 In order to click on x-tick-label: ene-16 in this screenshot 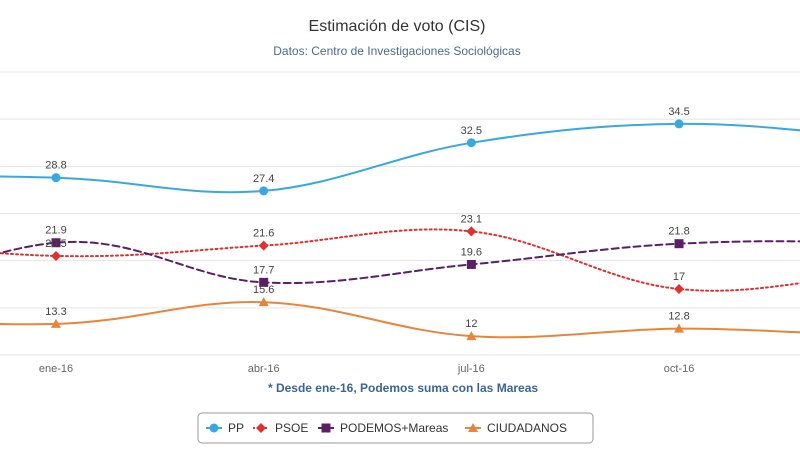, I will do `click(56, 369)`.